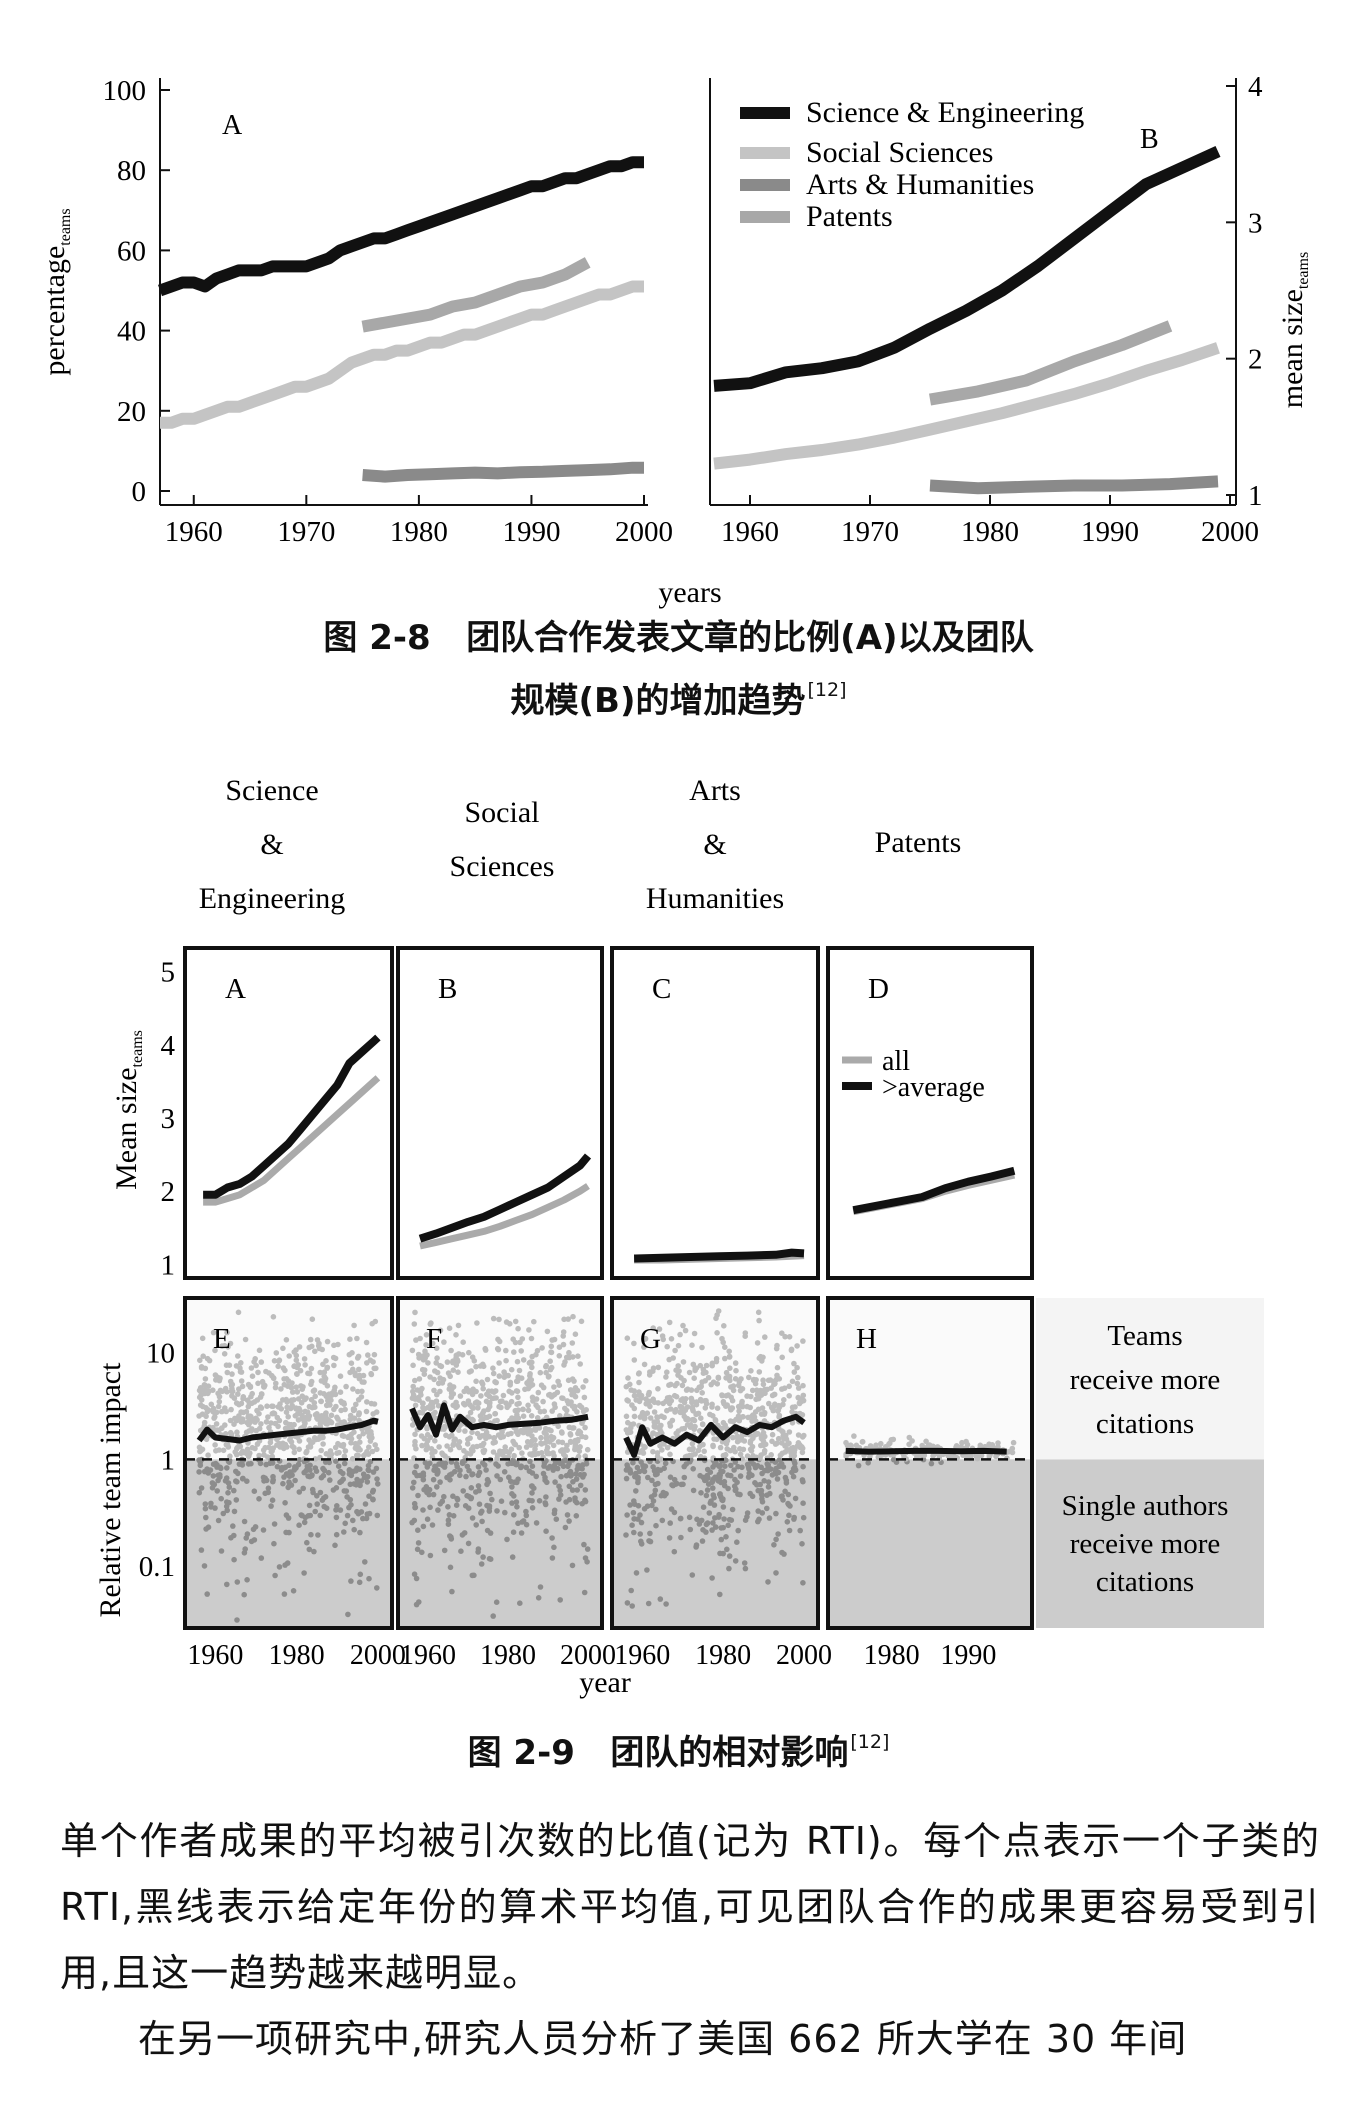 This screenshot has height=2126, width=1357. Describe the element at coordinates (215, 1655) in the screenshot. I see `fig29-xtick-label: 1960` at that location.